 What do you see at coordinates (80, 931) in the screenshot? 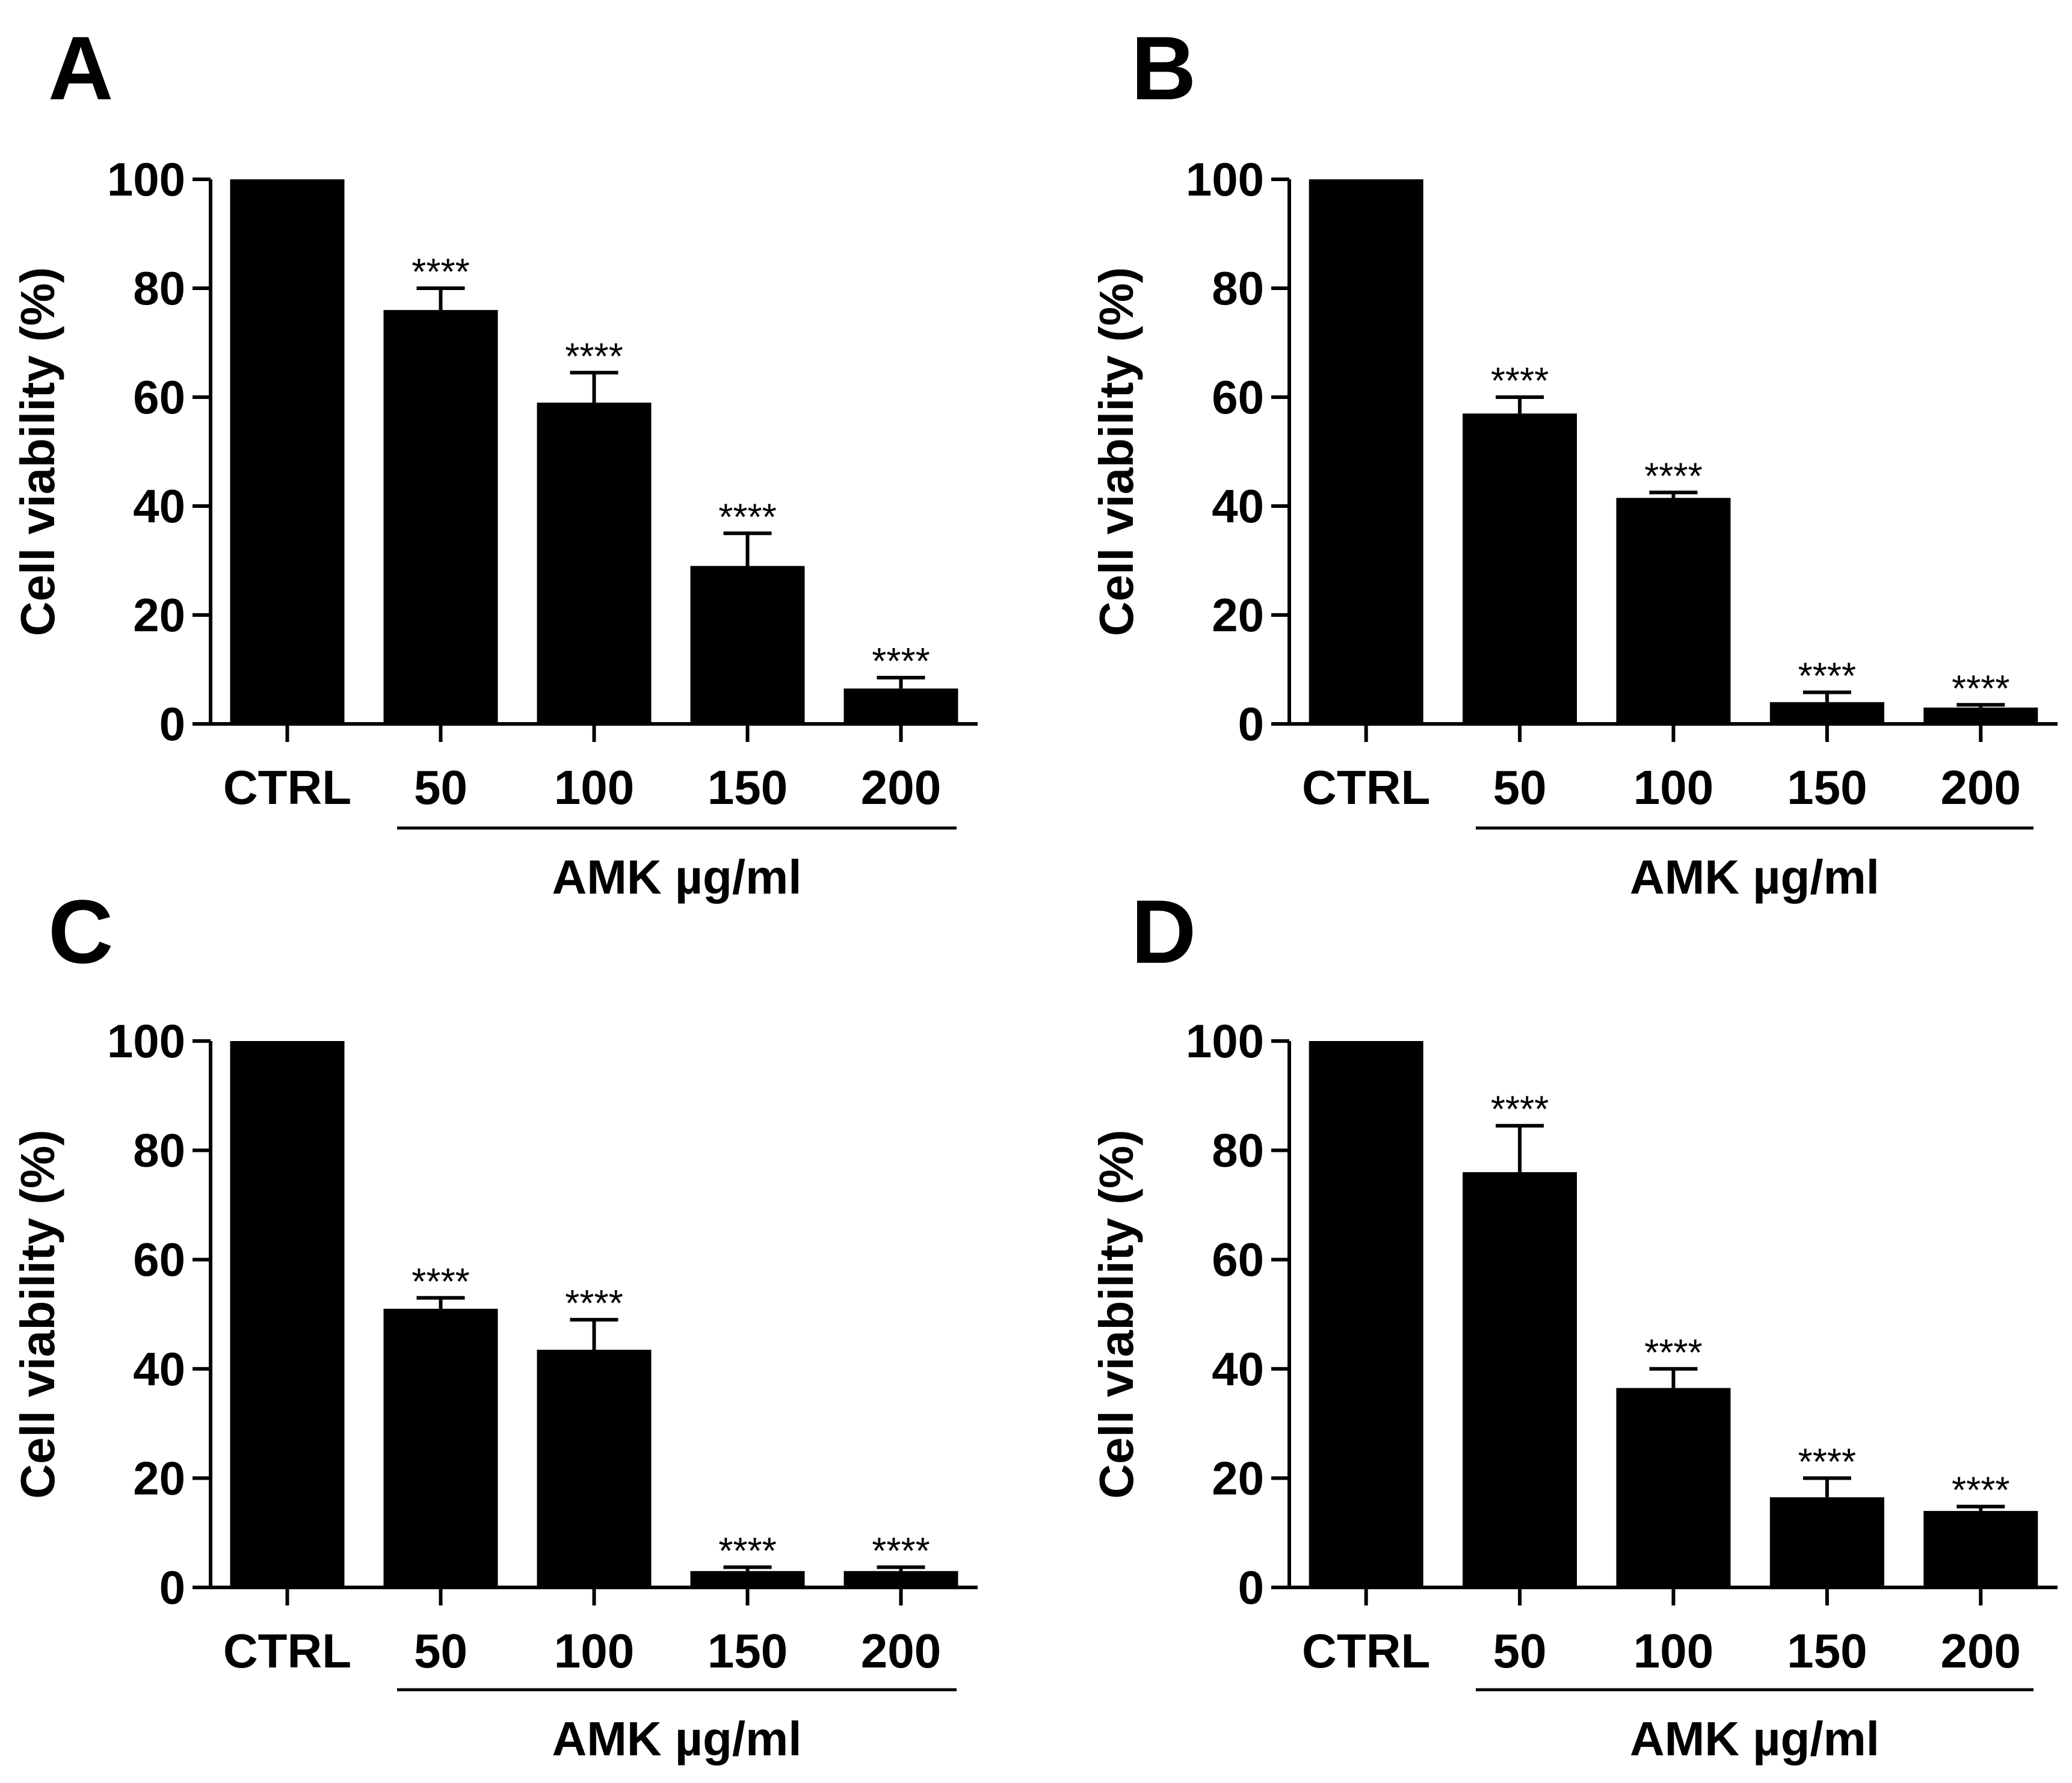
I see `panel-letter: C` at bounding box center [80, 931].